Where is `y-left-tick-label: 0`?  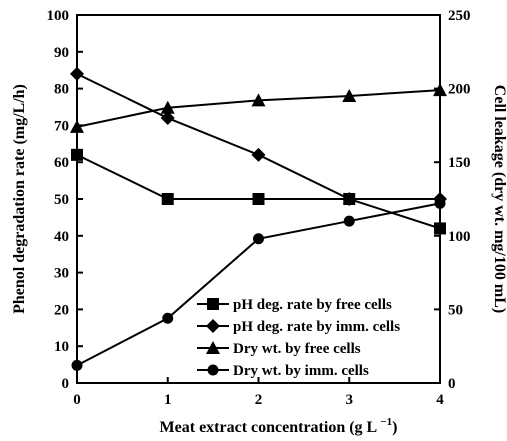 y-left-tick-label: 0 is located at coordinates (66, 384).